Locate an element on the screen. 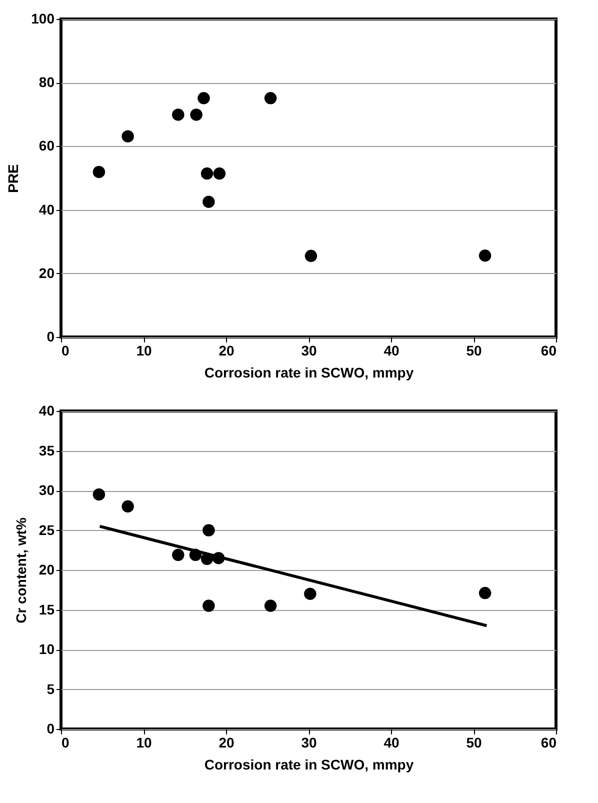 Image resolution: width=598 pixels, height=803 pixels. y-tick-label: 100 is located at coordinates (43, 18).